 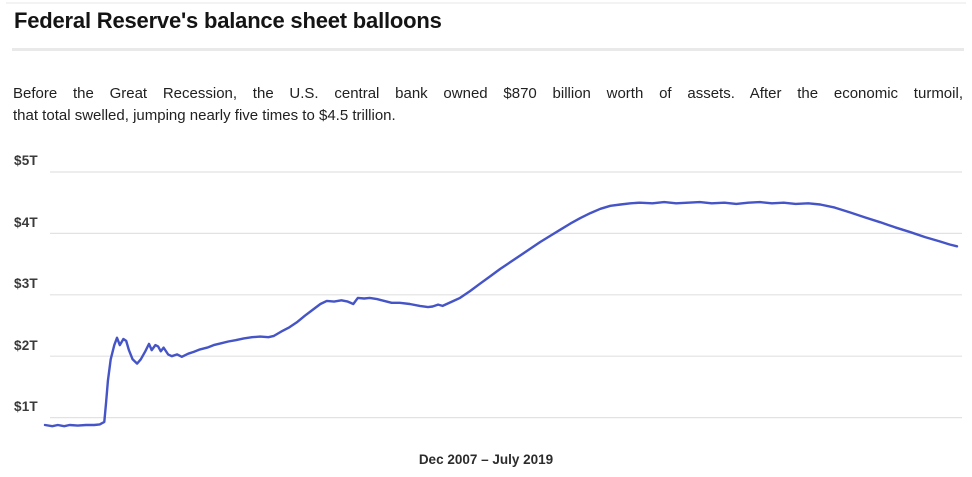 What do you see at coordinates (26, 160) in the screenshot?
I see `y-axis-tick-label: $5T` at bounding box center [26, 160].